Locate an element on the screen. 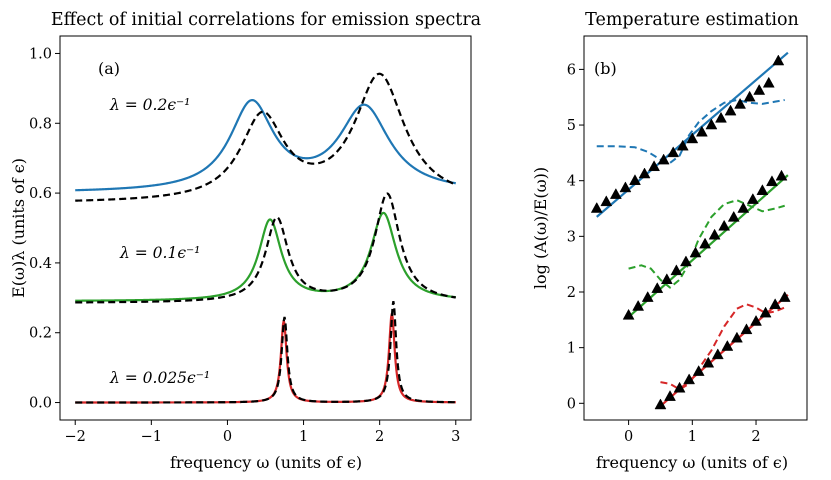  panel-a-xtick-label: 2 is located at coordinates (379, 437).